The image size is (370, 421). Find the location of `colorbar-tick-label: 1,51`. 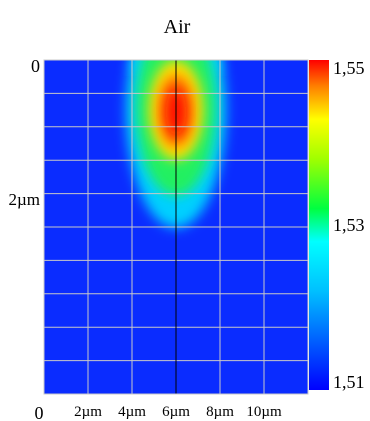

colorbar-tick-label: 1,51 is located at coordinates (349, 382).